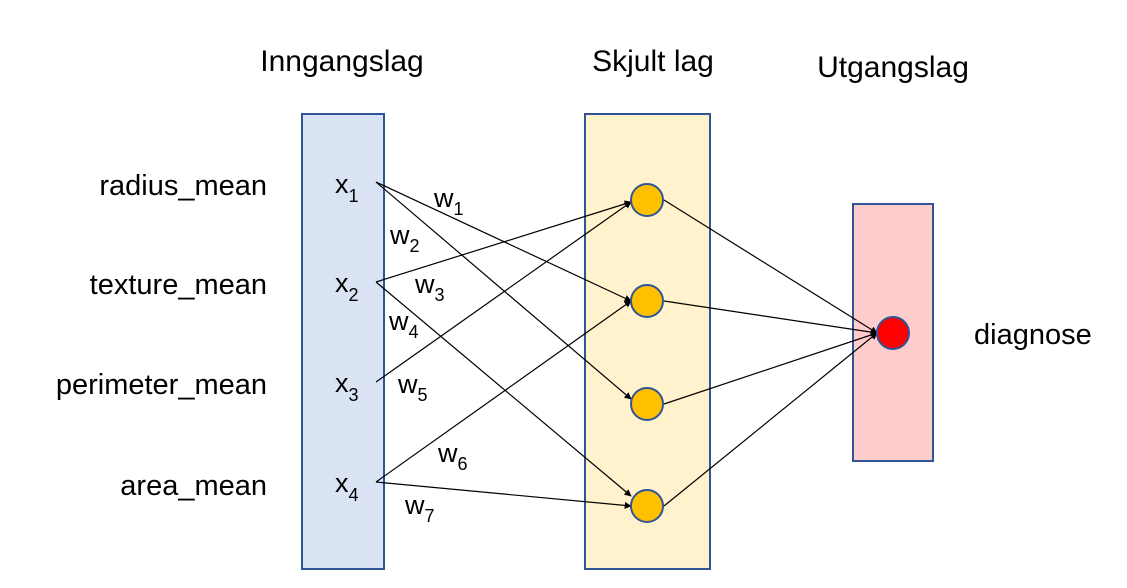  I want to click on input-var-x4-sub: 4, so click(354, 495).